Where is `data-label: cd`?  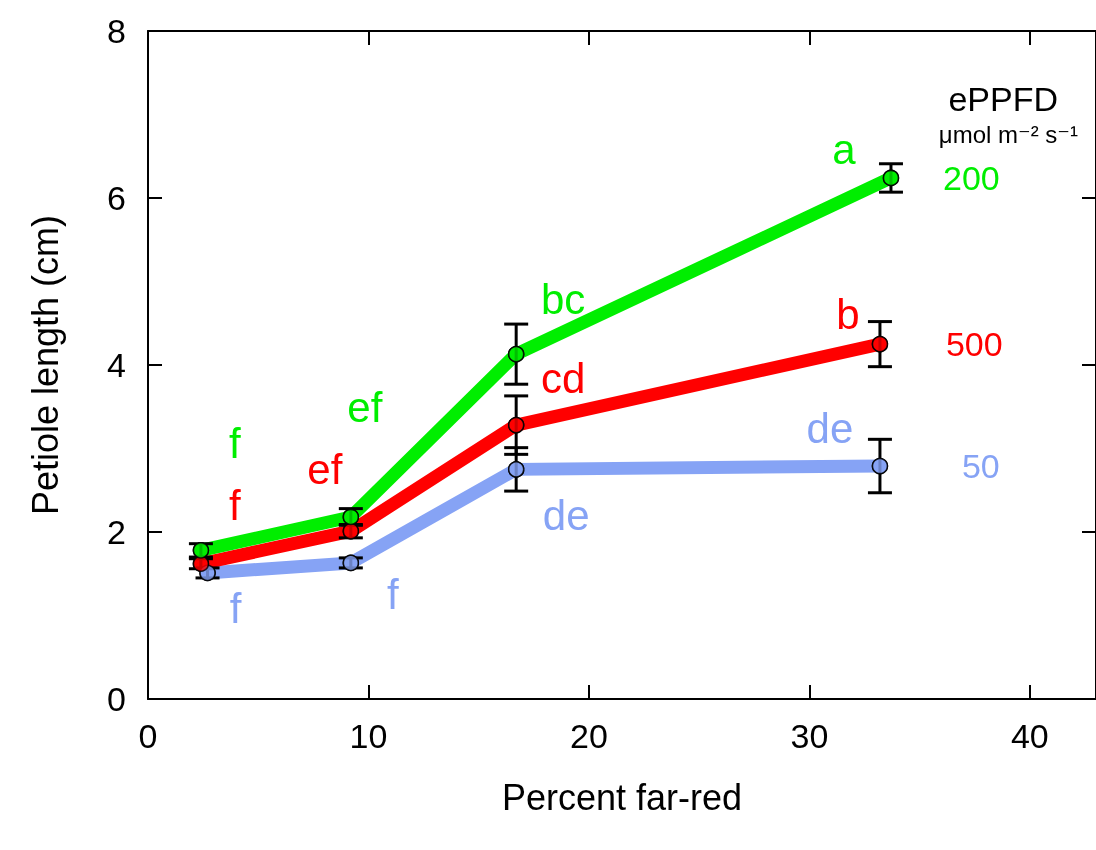 data-label: cd is located at coordinates (563, 378).